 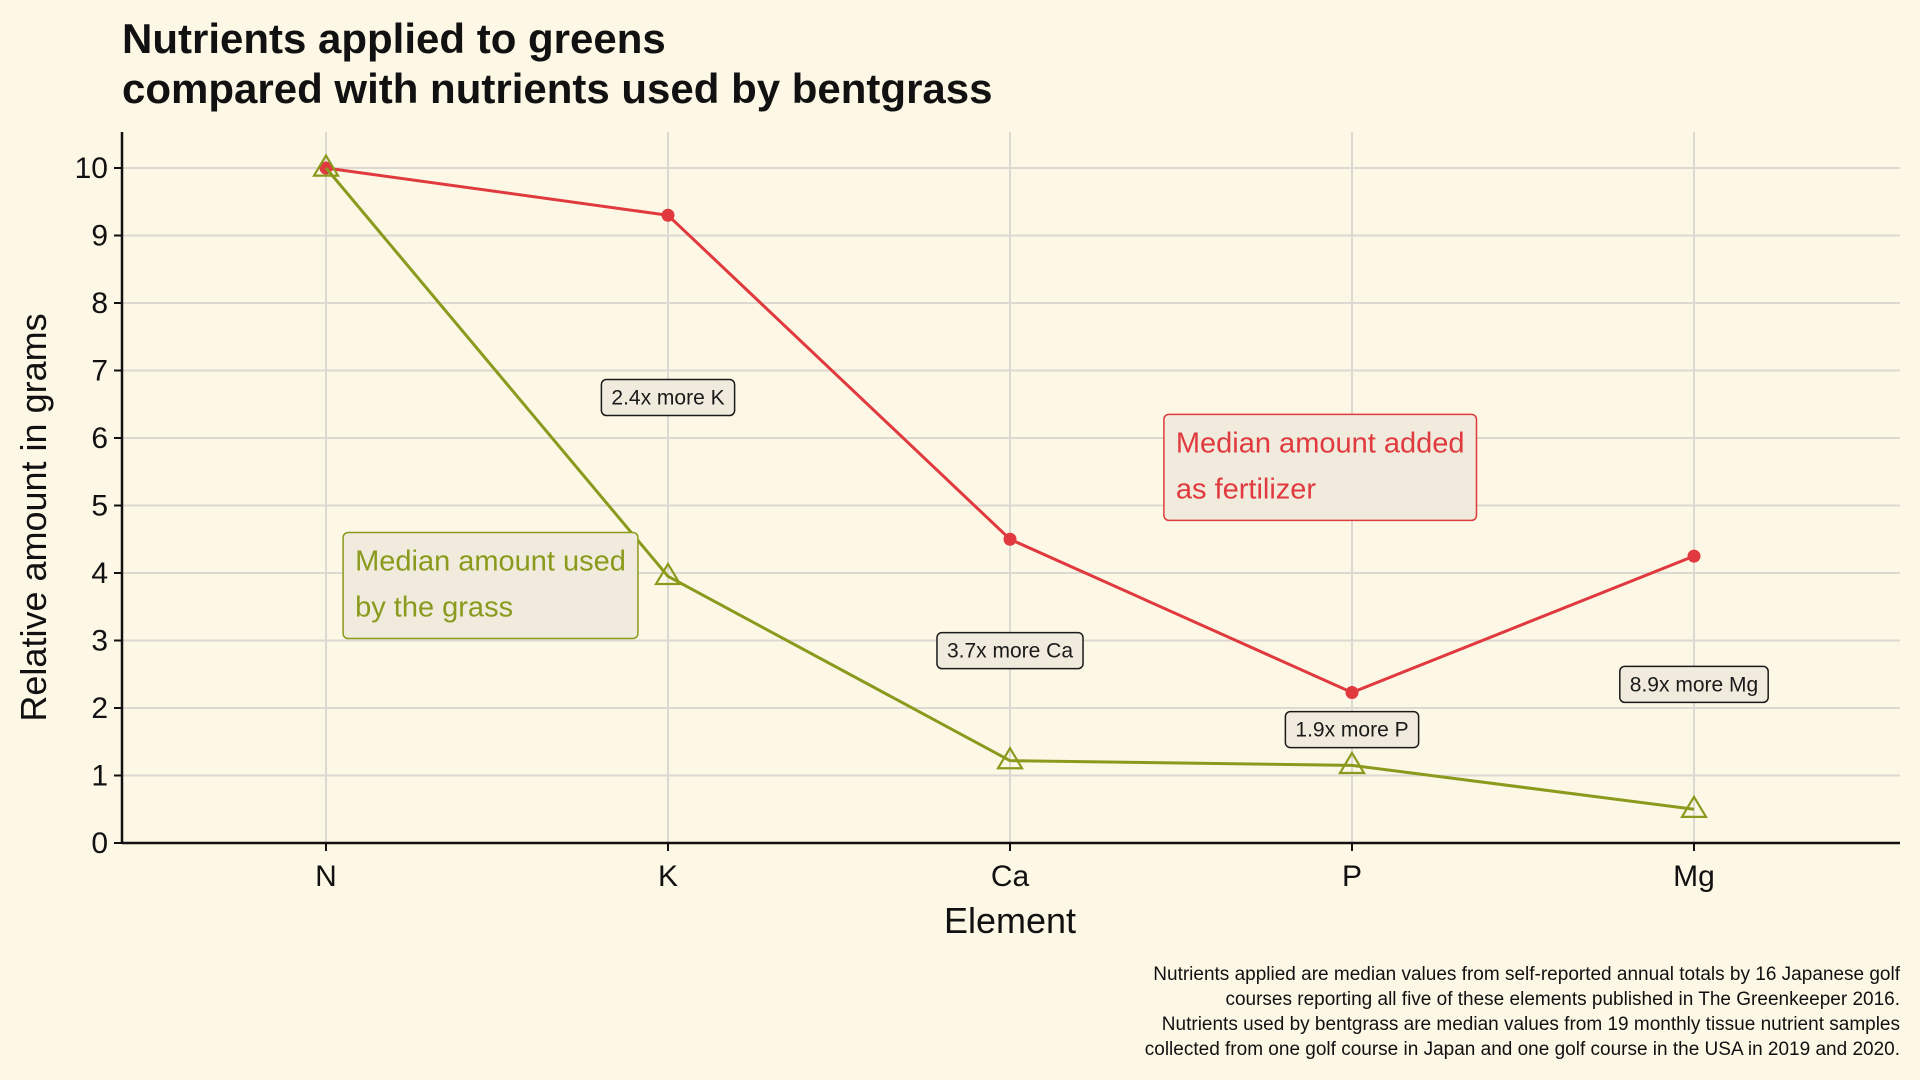 I want to click on y-tick-label: 7, so click(x=99, y=371).